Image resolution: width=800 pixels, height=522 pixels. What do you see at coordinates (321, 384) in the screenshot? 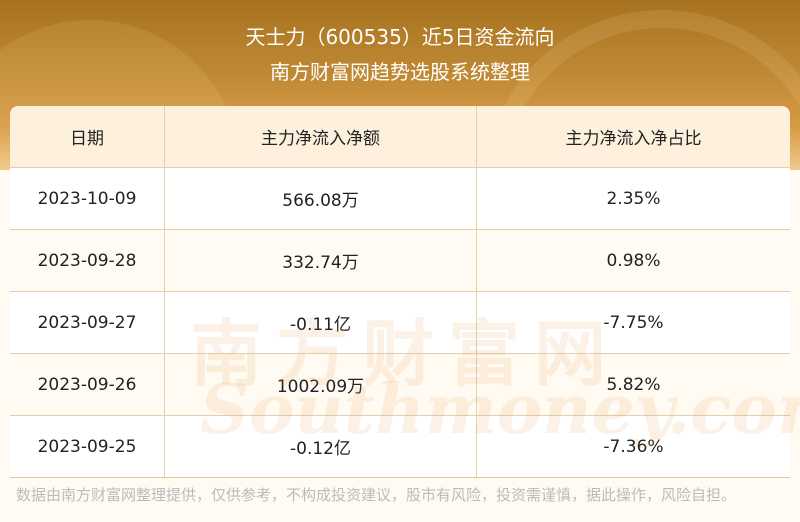
I see `net-amount-cell: 1002.09万` at bounding box center [321, 384].